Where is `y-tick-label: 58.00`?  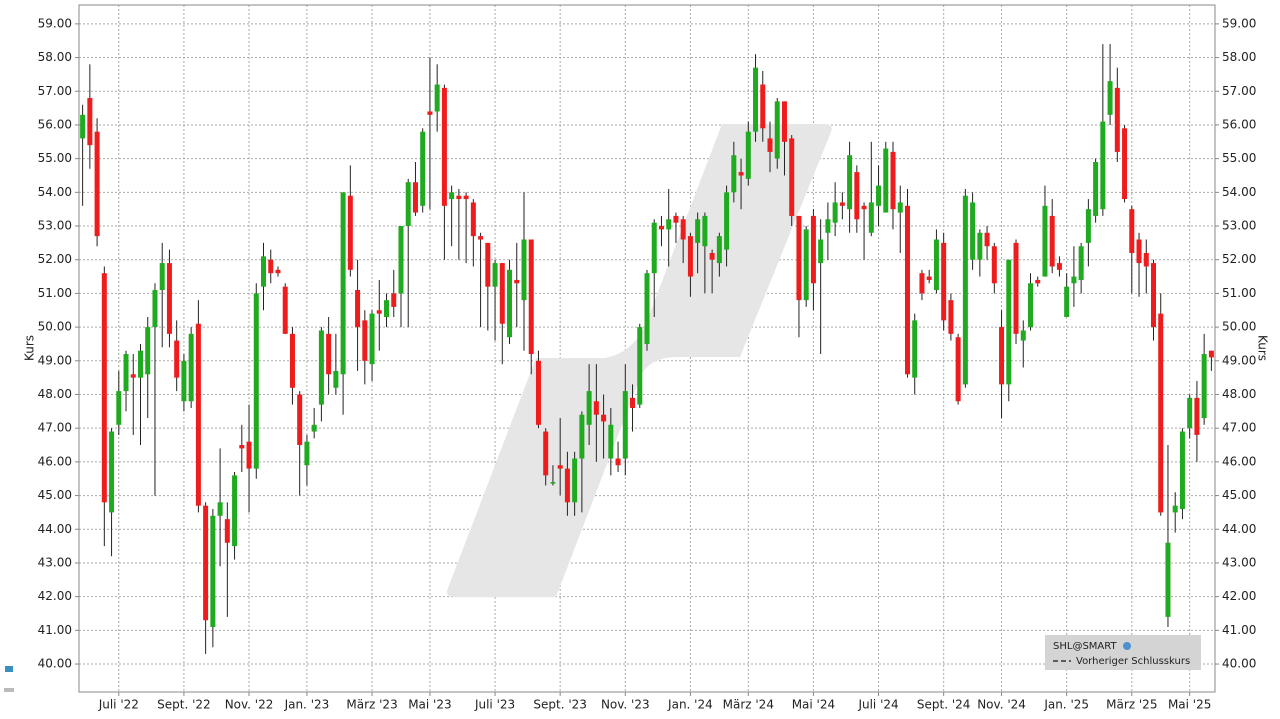
y-tick-label: 58.00 is located at coordinates (55, 57).